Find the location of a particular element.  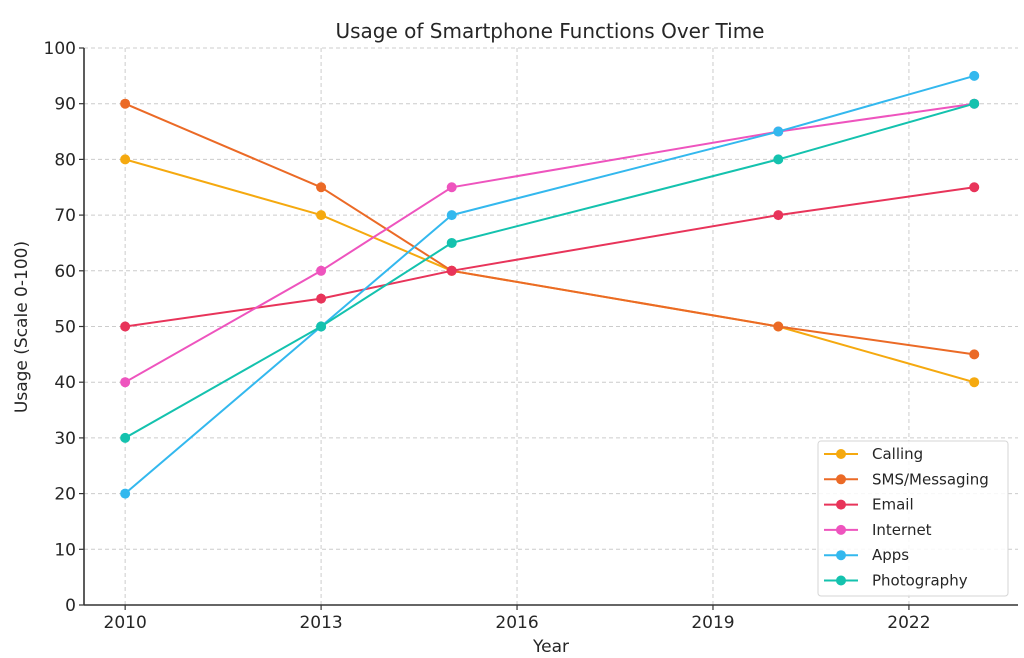

legend-label: Internet is located at coordinates (902, 530).